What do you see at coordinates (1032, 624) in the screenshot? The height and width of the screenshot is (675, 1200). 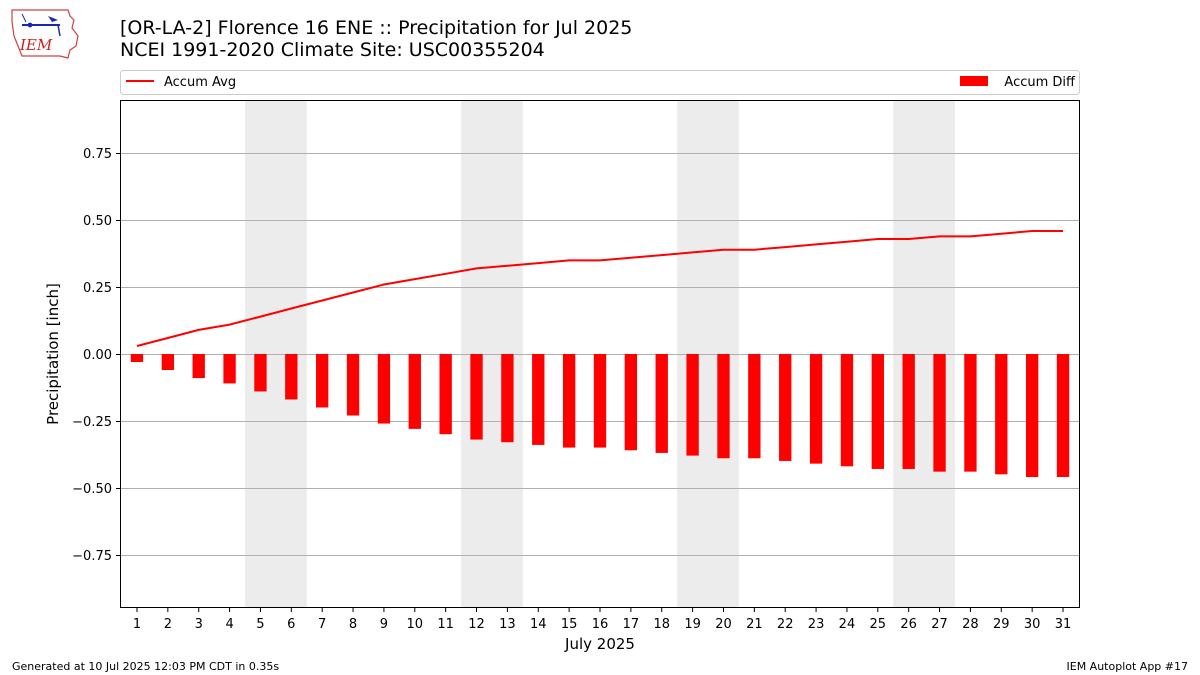 I see `x-tick-label: 30` at bounding box center [1032, 624].